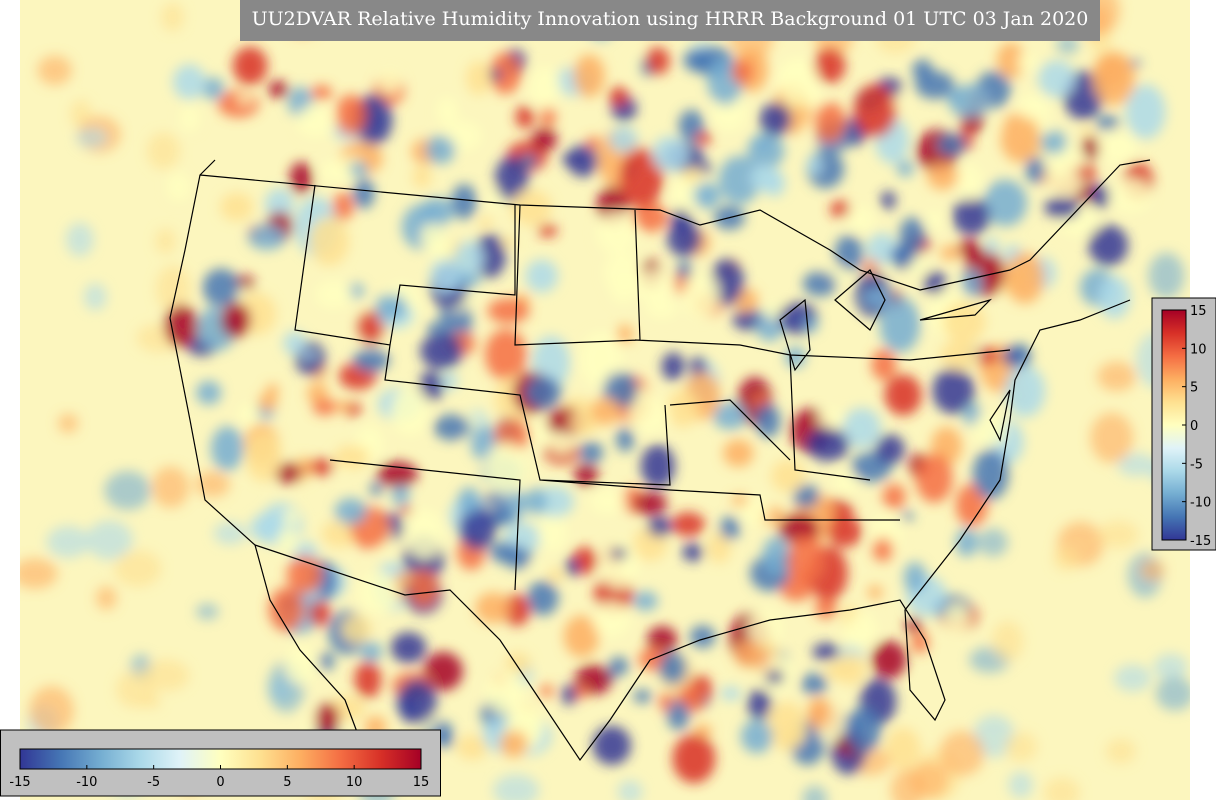 The width and height of the screenshot is (1216, 800). Describe the element at coordinates (1198, 311) in the screenshot. I see `v-tick-label: 15` at that location.